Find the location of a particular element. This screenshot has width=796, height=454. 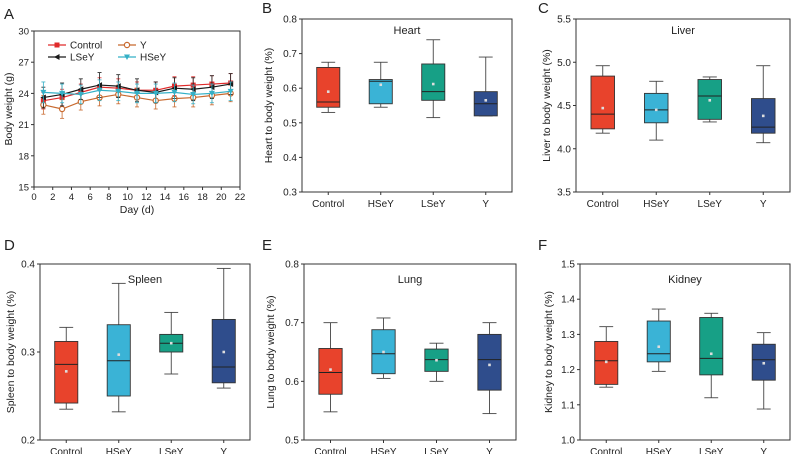

x-tick-label: 6 is located at coordinates (90, 197).